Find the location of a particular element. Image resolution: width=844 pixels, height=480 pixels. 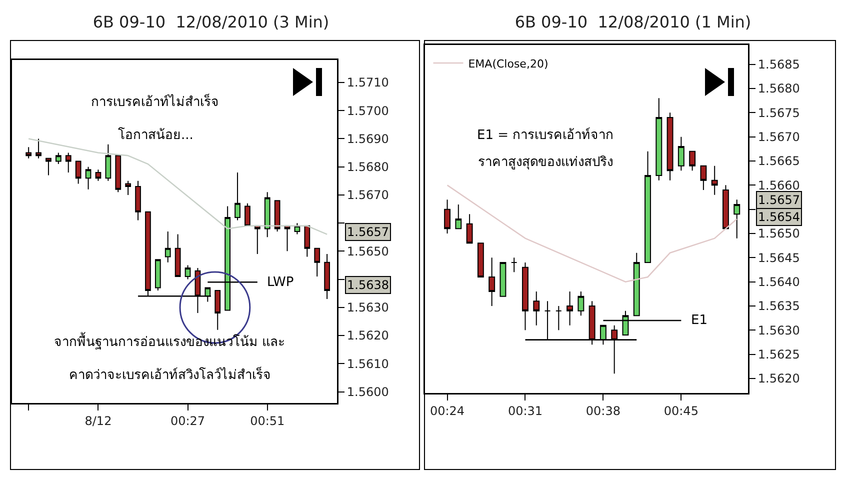

text: 1.5638 is located at coordinates (368, 285).